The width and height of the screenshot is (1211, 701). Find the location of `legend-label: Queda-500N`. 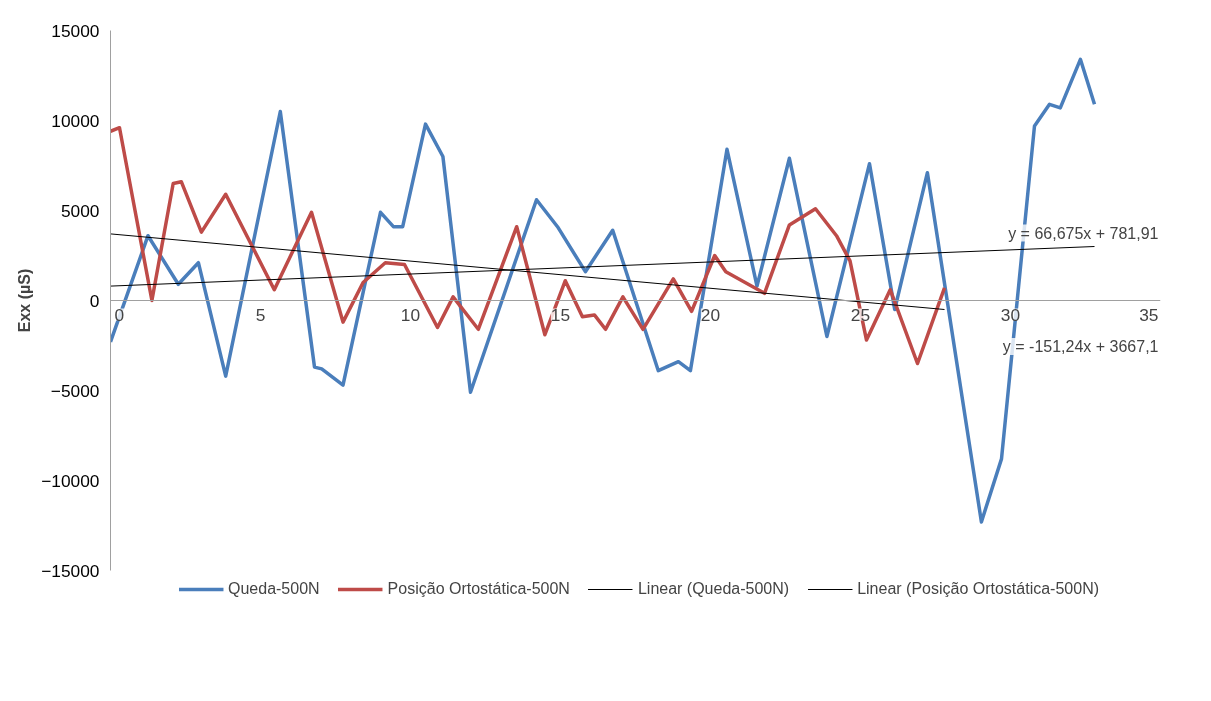

legend-label: Queda-500N is located at coordinates (273, 589).